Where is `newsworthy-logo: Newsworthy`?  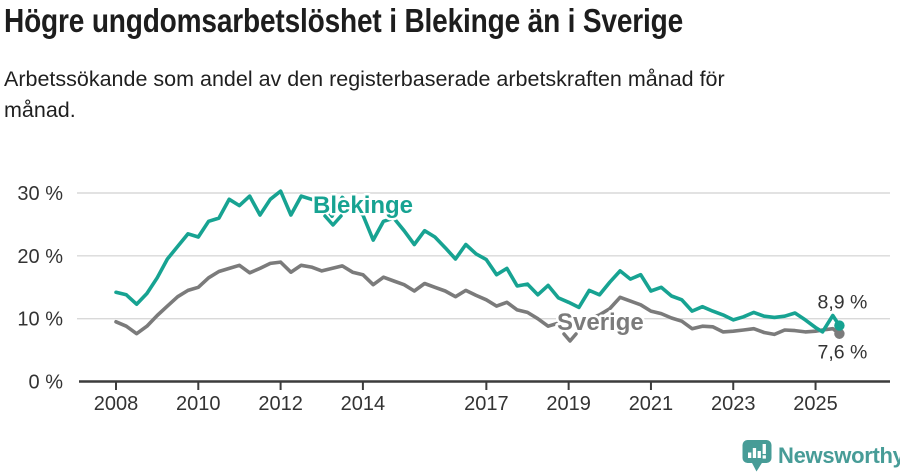
newsworthy-logo: Newsworthy is located at coordinates (821, 456).